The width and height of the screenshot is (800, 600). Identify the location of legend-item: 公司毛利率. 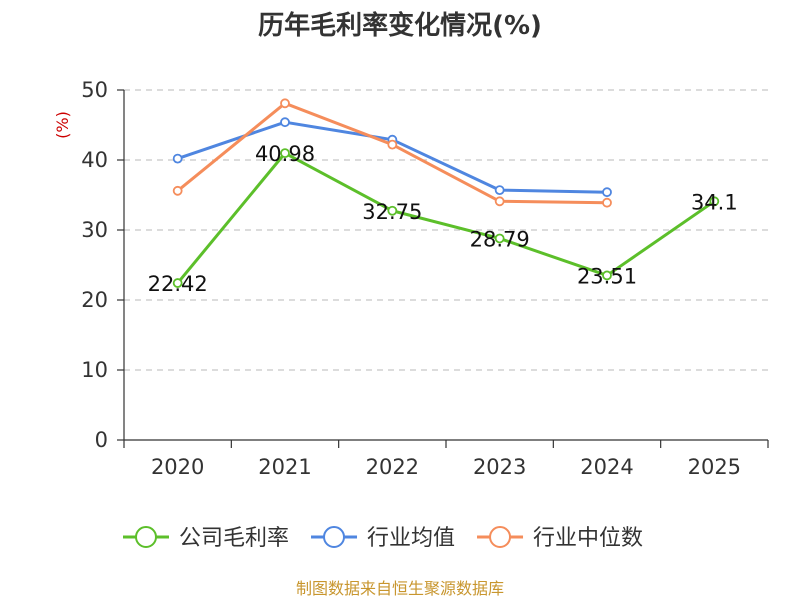
(206, 538).